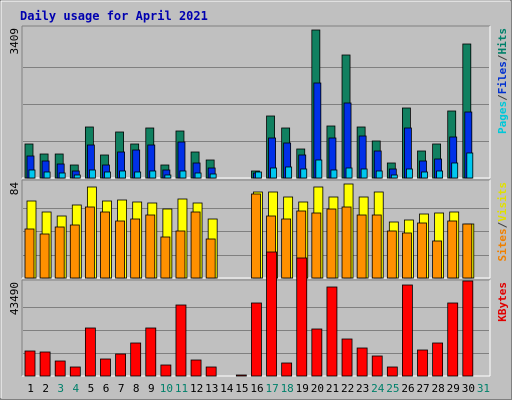  What do you see at coordinates (347, 388) in the screenshot?
I see `x-tick-label-22: 22` at bounding box center [347, 388].